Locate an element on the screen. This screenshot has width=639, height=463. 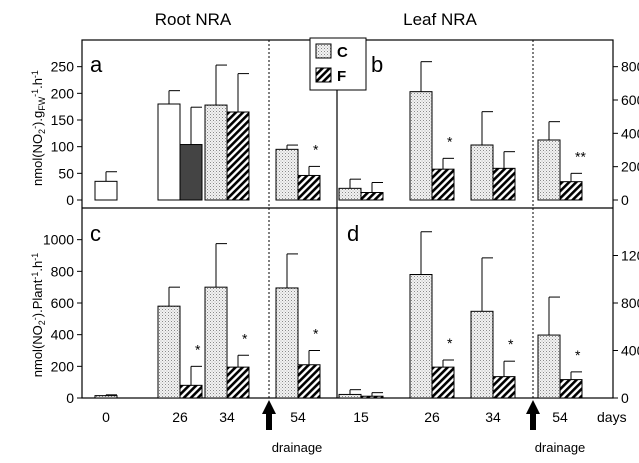
ytick-label-c-0: 0 is located at coordinates (70, 398).